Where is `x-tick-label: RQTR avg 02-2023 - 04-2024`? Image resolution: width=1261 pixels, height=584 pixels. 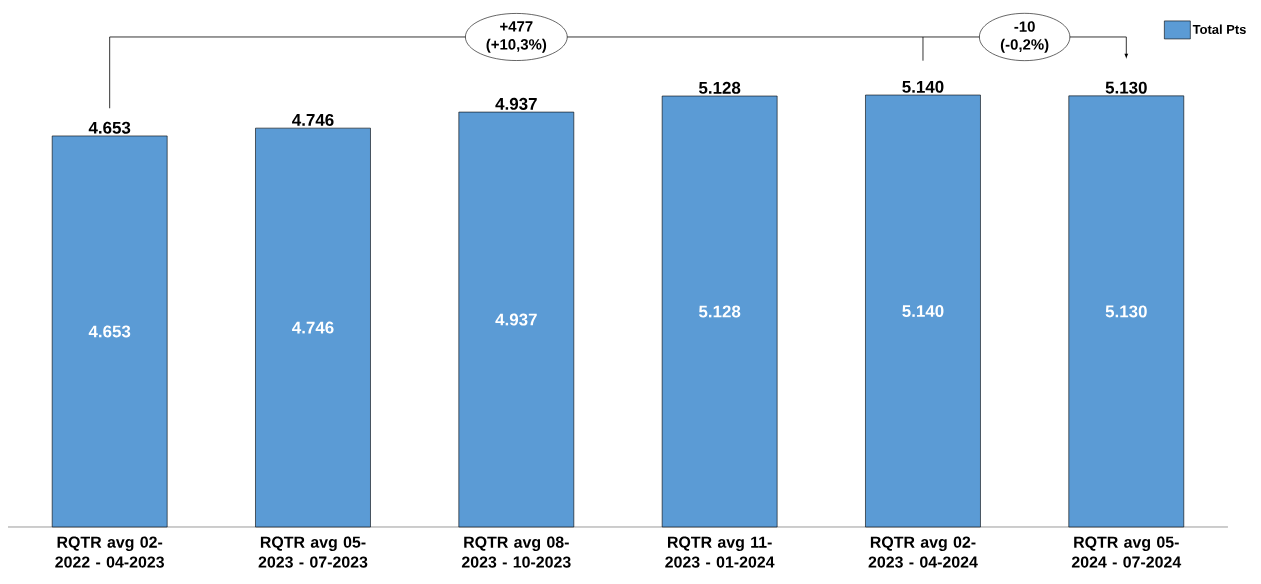 x-tick-label: RQTR avg 02-2023 - 04-2024 is located at coordinates (923, 552).